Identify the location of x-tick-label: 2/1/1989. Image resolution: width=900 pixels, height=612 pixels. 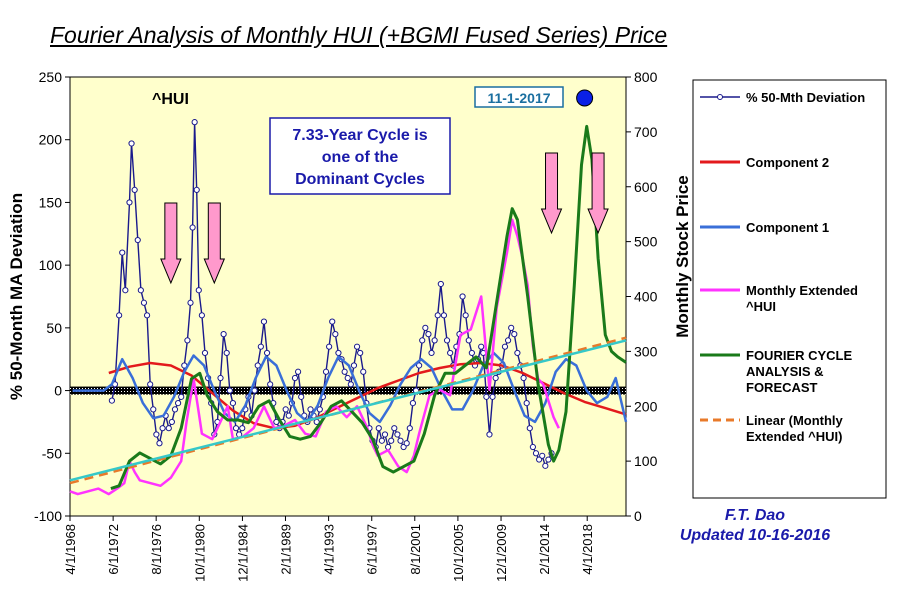
(285, 549).